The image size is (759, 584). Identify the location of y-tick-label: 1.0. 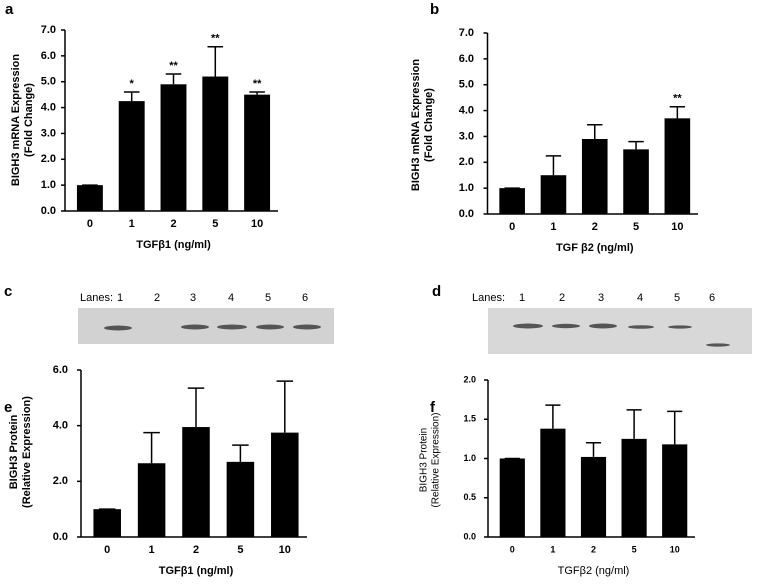
(48, 185).